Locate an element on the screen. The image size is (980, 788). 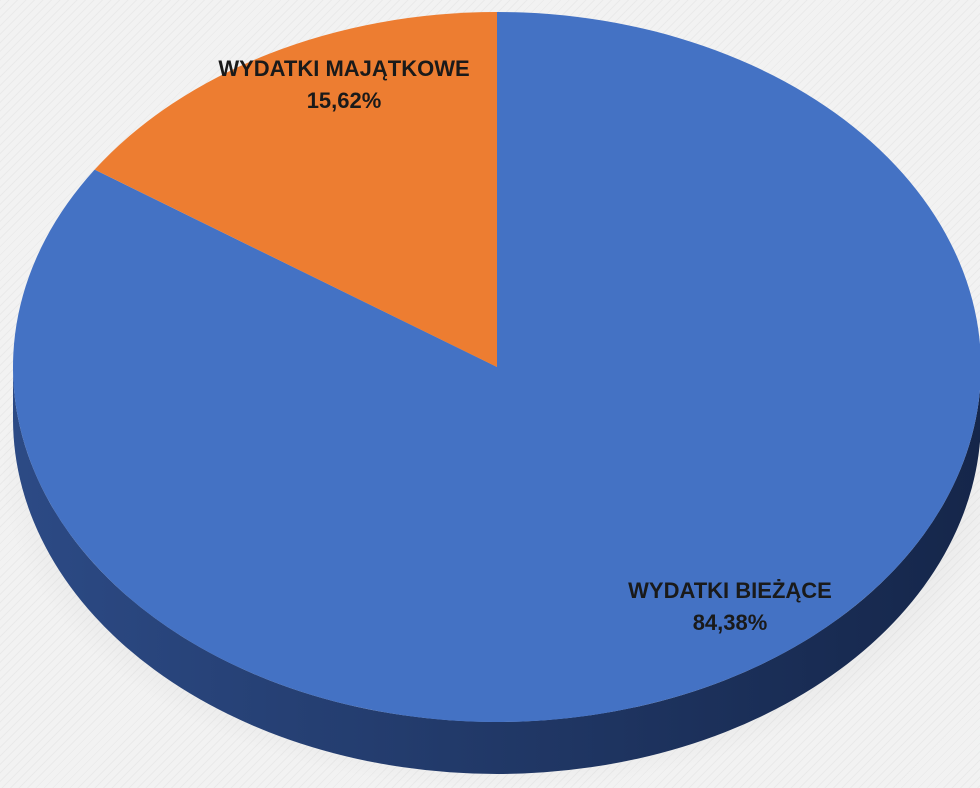
slice-name-label-2: WYDATKI MAJĄTKOWE is located at coordinates (343, 68).